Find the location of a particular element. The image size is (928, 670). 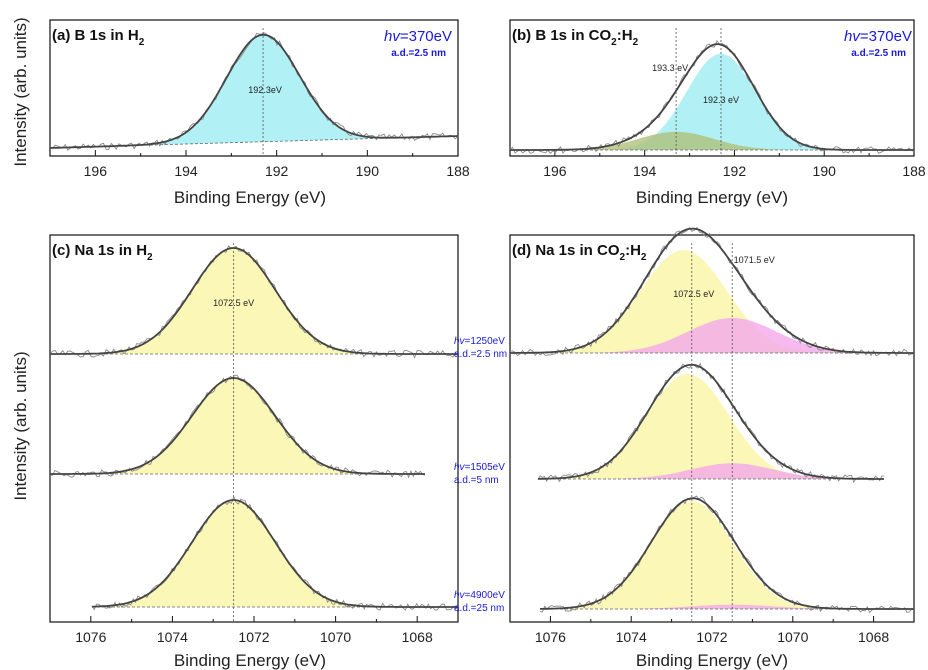

panel-b-title: (b) B 1s in CO2:H2 is located at coordinates (575, 37).